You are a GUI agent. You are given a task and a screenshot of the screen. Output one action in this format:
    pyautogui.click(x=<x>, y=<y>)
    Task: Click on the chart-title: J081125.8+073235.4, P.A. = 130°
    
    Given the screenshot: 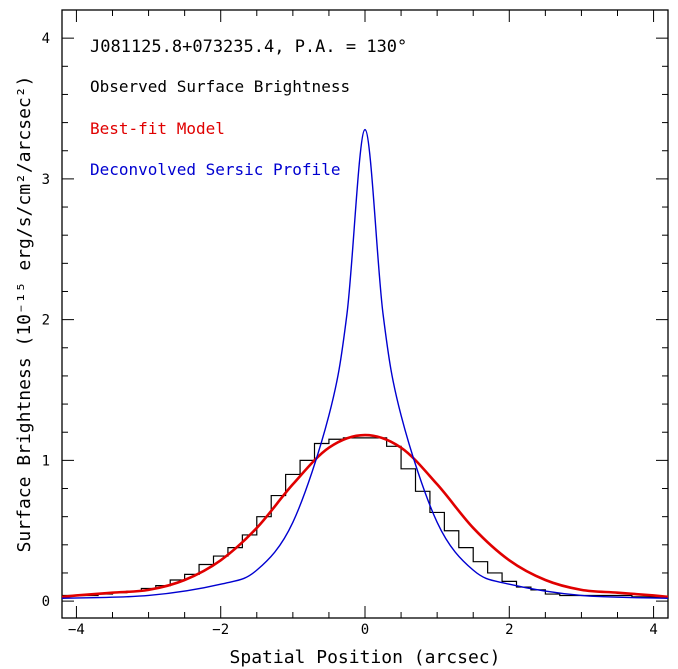 What is the action you would take?
    pyautogui.click(x=248, y=47)
    